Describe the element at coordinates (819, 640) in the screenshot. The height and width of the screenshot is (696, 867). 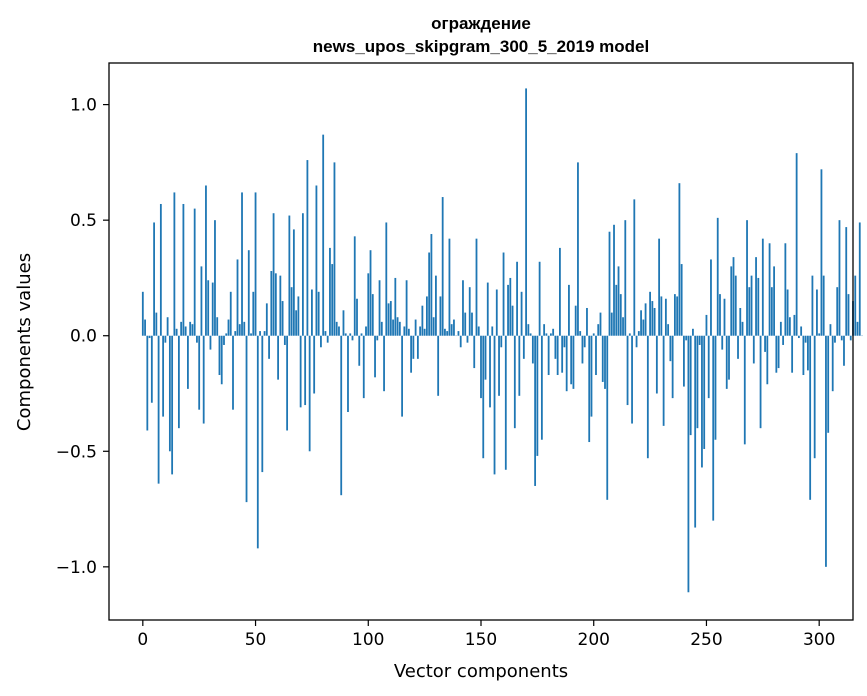
I see `x-tick-label: 300` at that location.